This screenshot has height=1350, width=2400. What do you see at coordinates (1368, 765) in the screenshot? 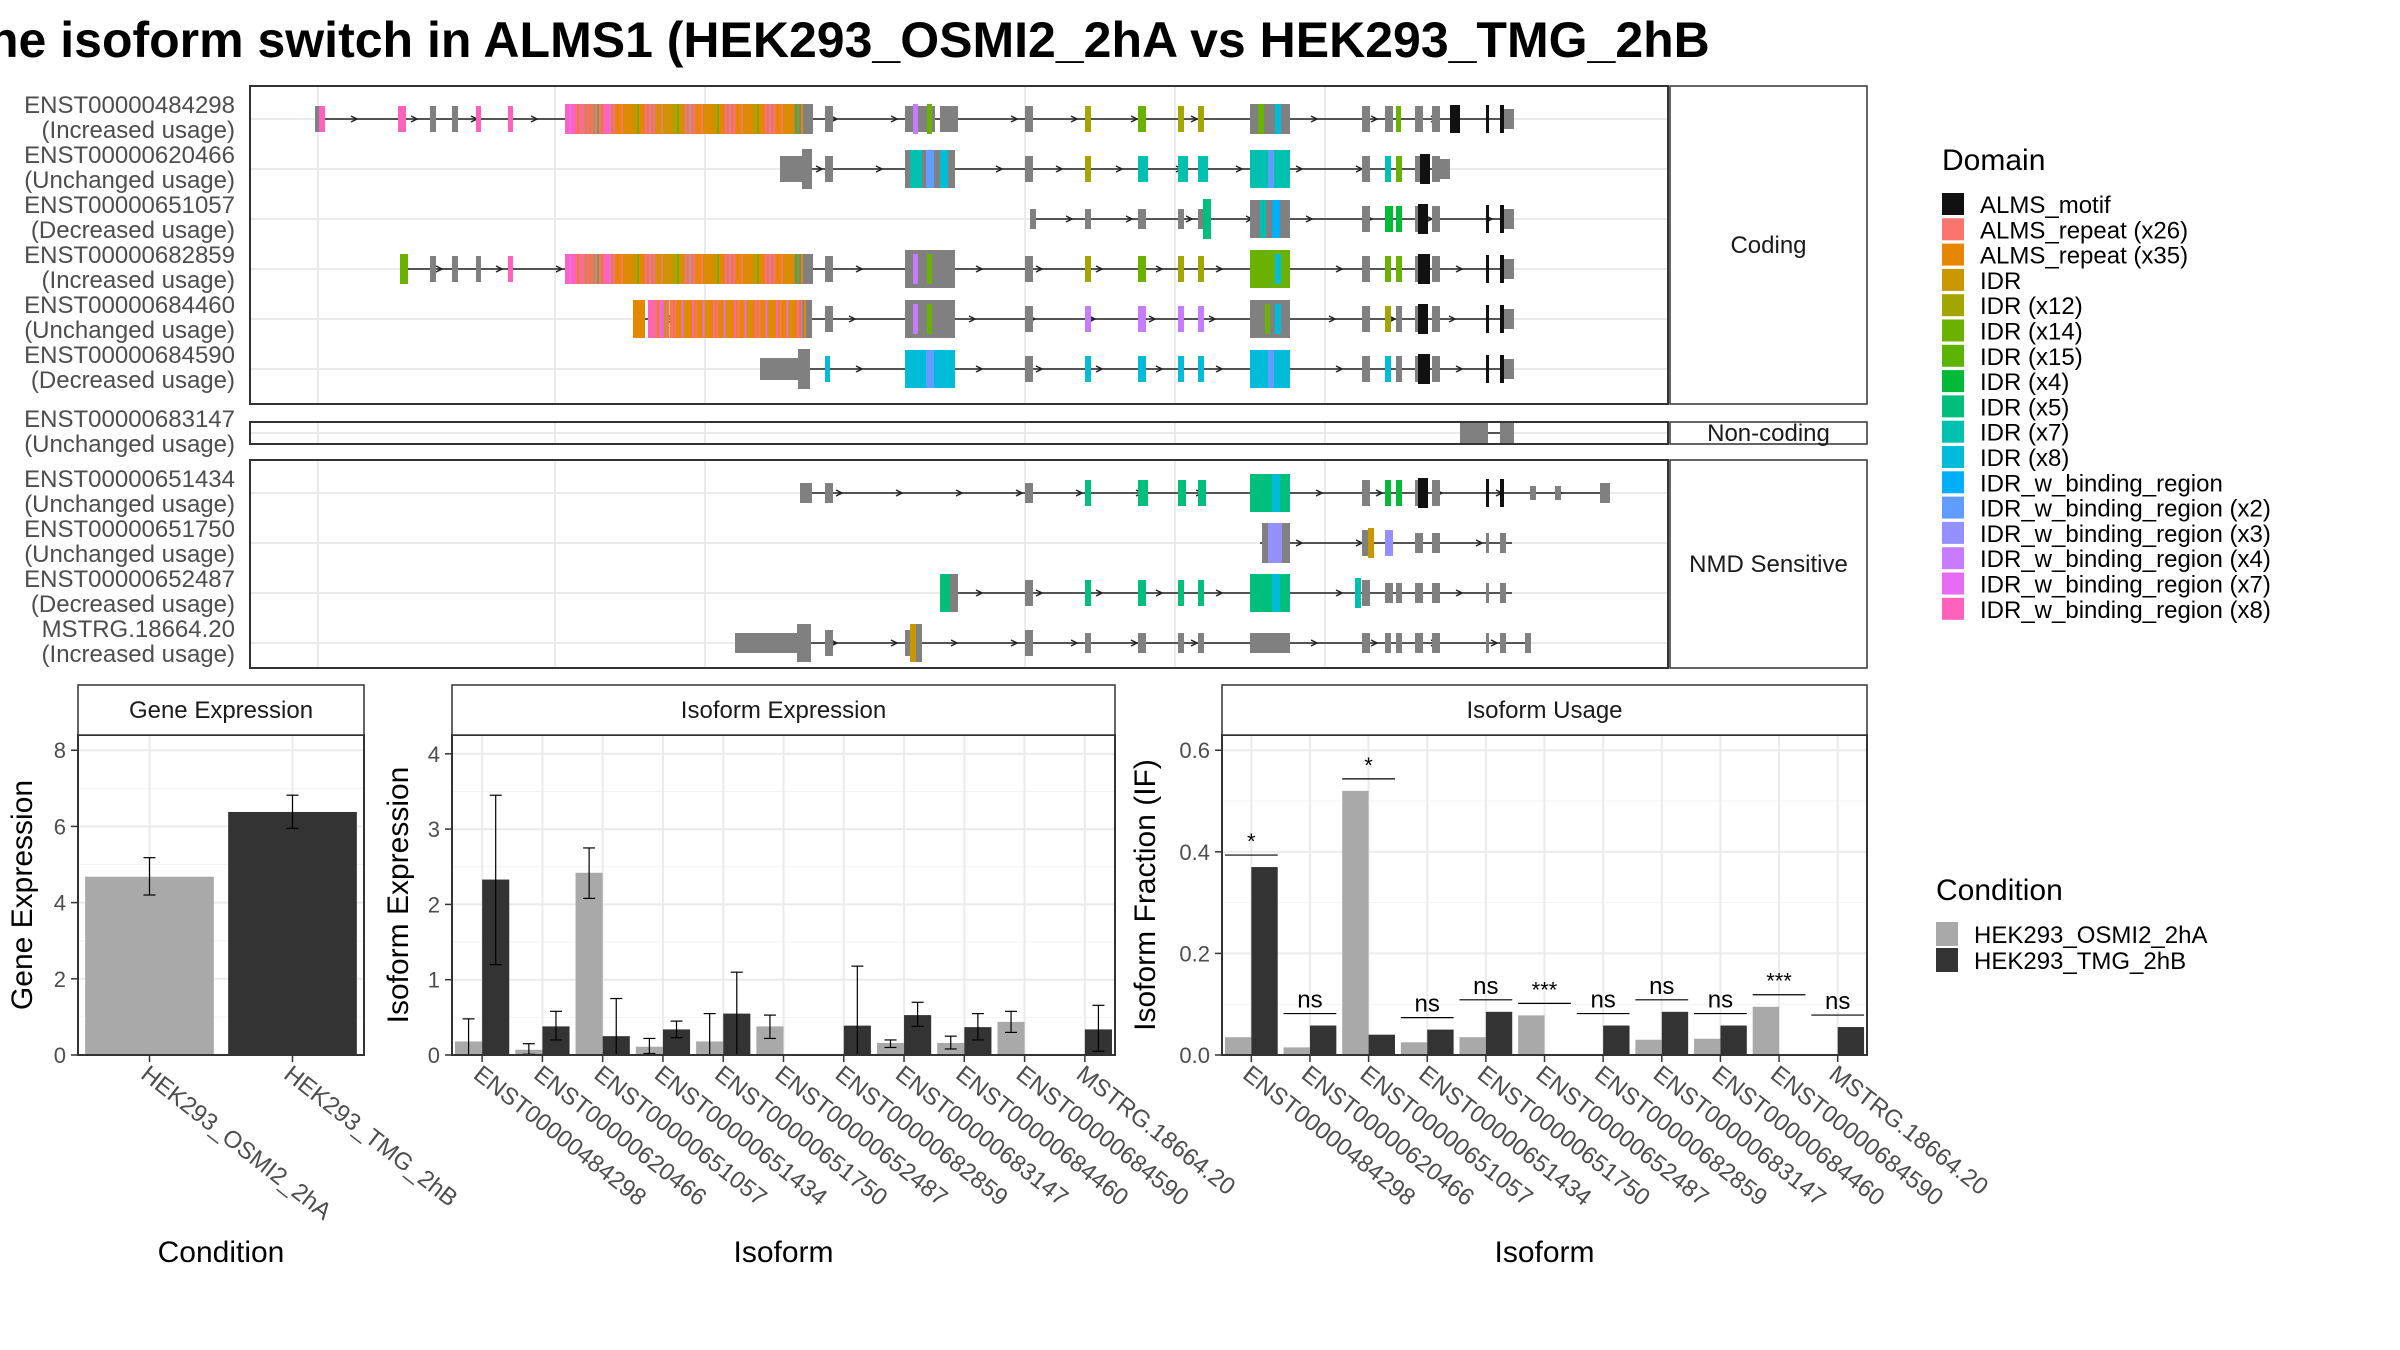
I see `significance-label: *` at bounding box center [1368, 765].